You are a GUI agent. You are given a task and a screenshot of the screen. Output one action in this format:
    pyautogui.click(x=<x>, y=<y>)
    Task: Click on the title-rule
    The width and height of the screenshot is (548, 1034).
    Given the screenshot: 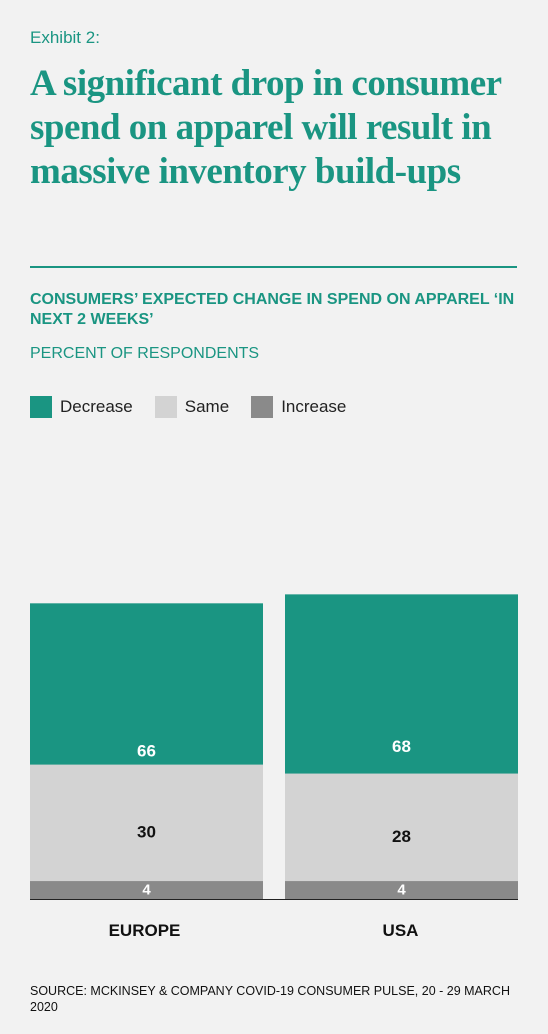 What is the action you would take?
    pyautogui.click(x=273, y=267)
    